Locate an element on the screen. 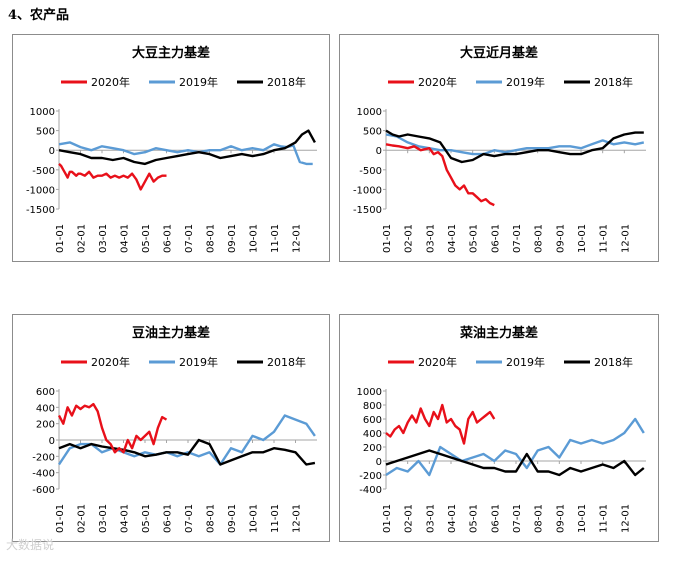  y-tick-label: -200 is located at coordinates (370, 476).